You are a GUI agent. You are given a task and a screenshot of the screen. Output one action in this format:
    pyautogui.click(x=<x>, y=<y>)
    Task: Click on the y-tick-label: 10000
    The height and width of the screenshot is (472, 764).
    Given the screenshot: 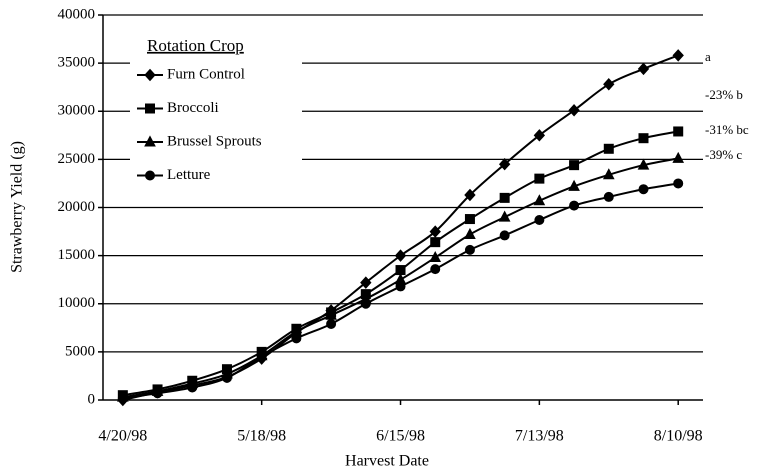 What is the action you would take?
    pyautogui.click(x=77, y=303)
    